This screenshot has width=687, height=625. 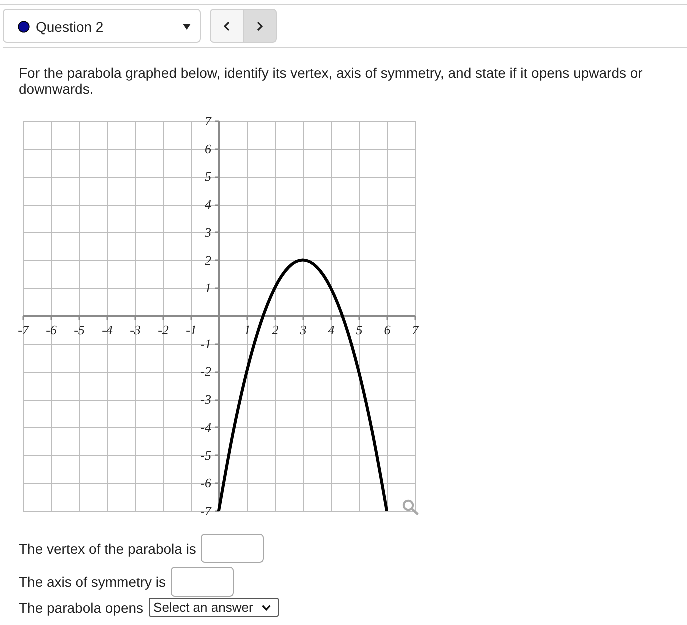 What do you see at coordinates (191, 330) in the screenshot?
I see `x-tick-label: -1` at bounding box center [191, 330].